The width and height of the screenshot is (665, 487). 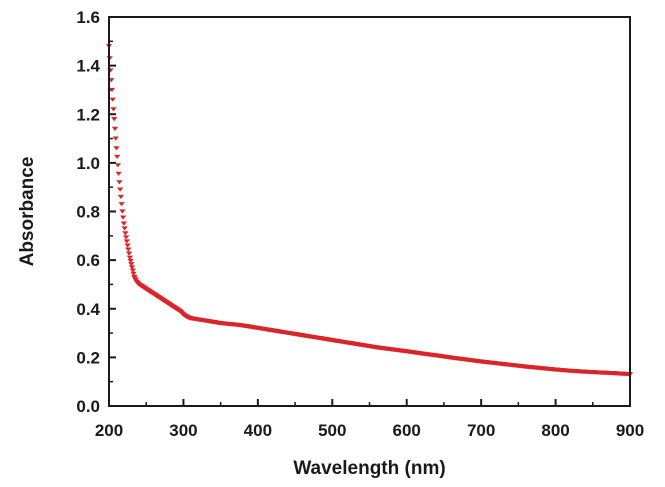 I want to click on x-axis-title: Wavelength (nm), so click(x=369, y=468).